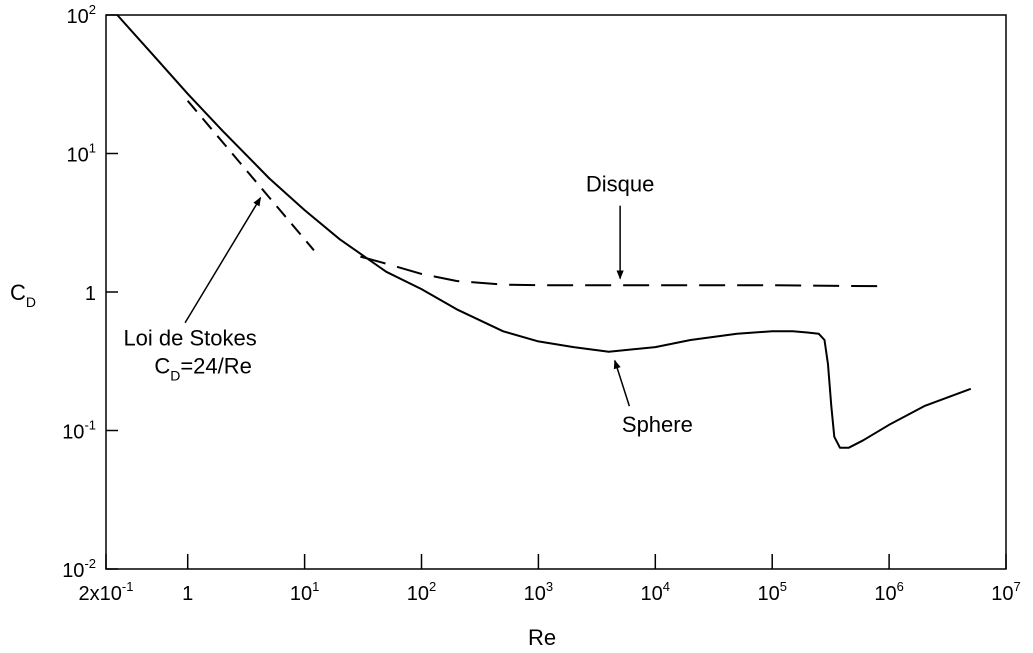 This screenshot has width=1033, height=653. I want to click on x-tick-label-base: 2x10, so click(100, 594).